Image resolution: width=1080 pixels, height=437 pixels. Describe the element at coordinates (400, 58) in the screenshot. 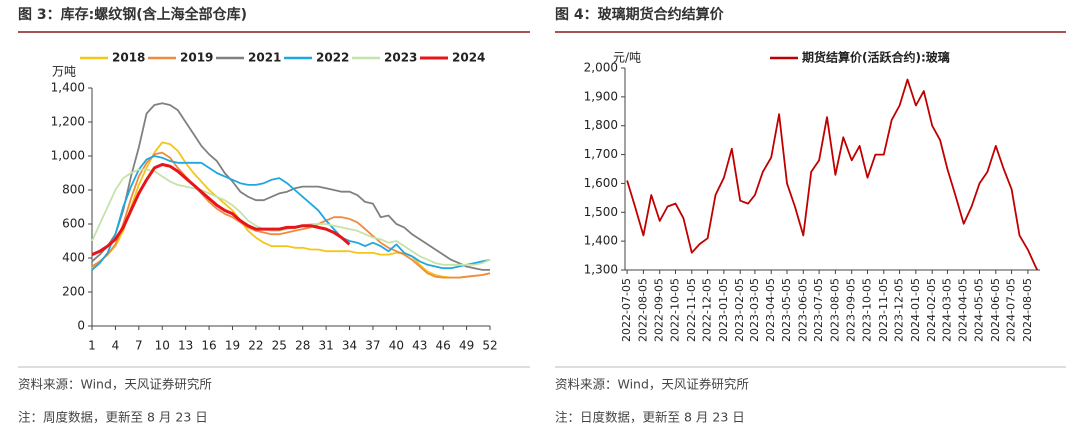

I see `legend-label: 2023` at that location.